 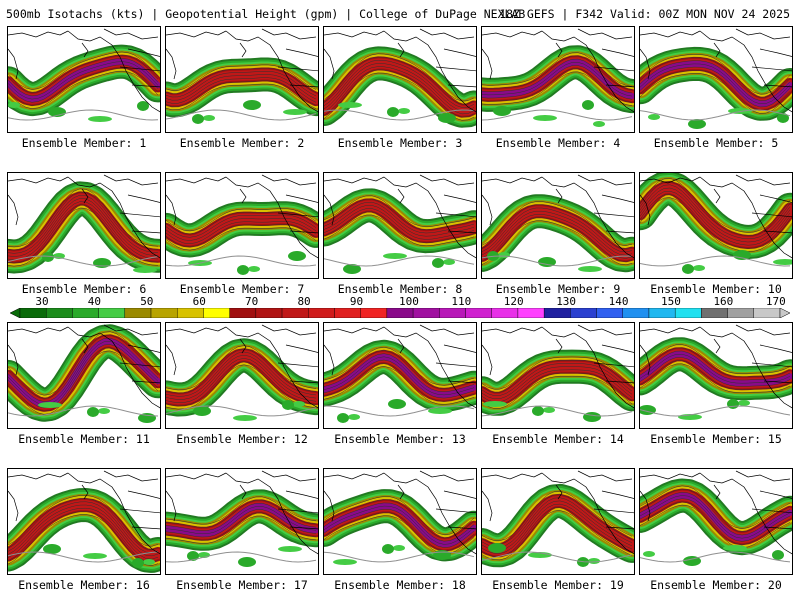 What do you see at coordinates (84, 289) in the screenshot?
I see `ensemble-member-label: Ensemble Member: 6` at bounding box center [84, 289].